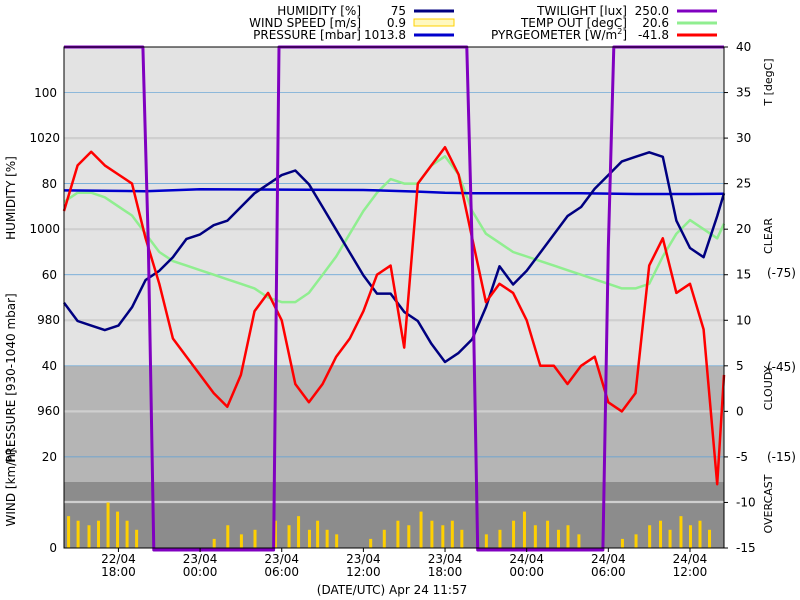 The height and width of the screenshot is (600, 800). What do you see at coordinates (743, 138) in the screenshot?
I see `temp-tick-label: 30` at bounding box center [743, 138].